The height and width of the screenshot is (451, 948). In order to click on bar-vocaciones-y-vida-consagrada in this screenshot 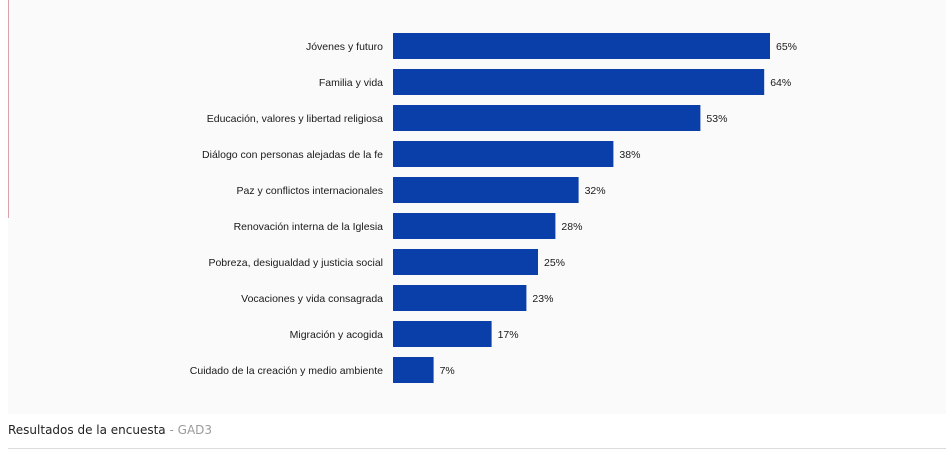, I will do `click(460, 298)`.